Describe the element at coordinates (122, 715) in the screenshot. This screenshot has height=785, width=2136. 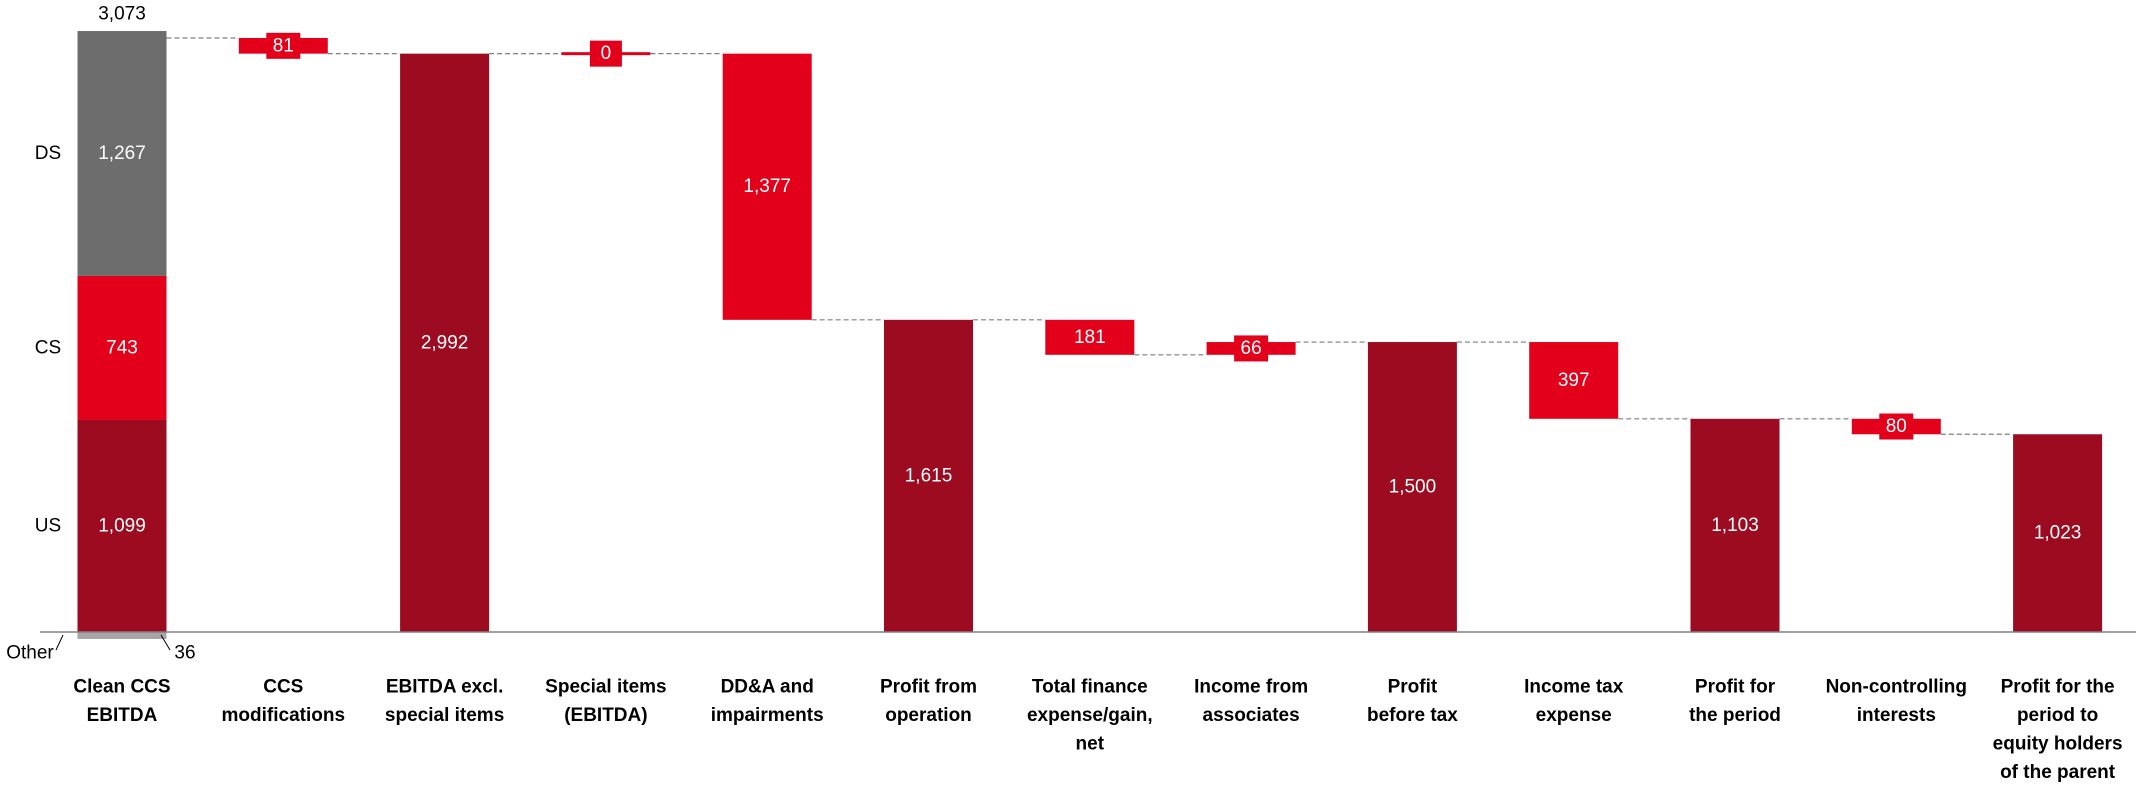
I see `category-label: EBITDA` at that location.